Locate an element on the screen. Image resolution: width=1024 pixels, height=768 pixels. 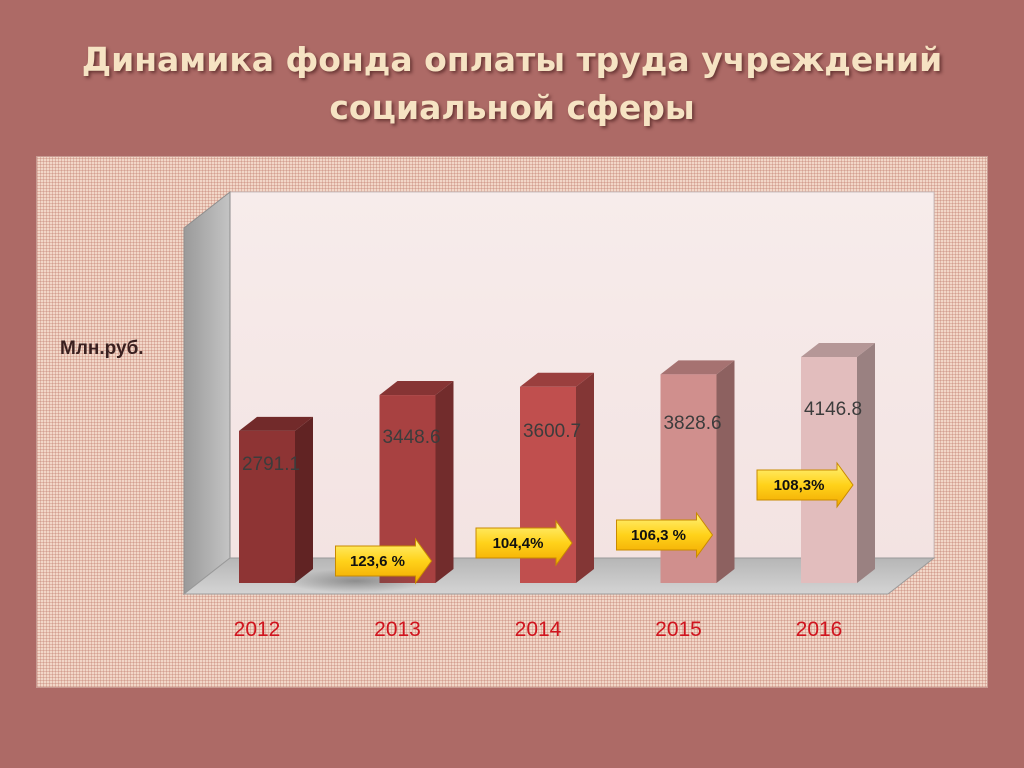
x-tick-2014: 2014 is located at coordinates (538, 629).